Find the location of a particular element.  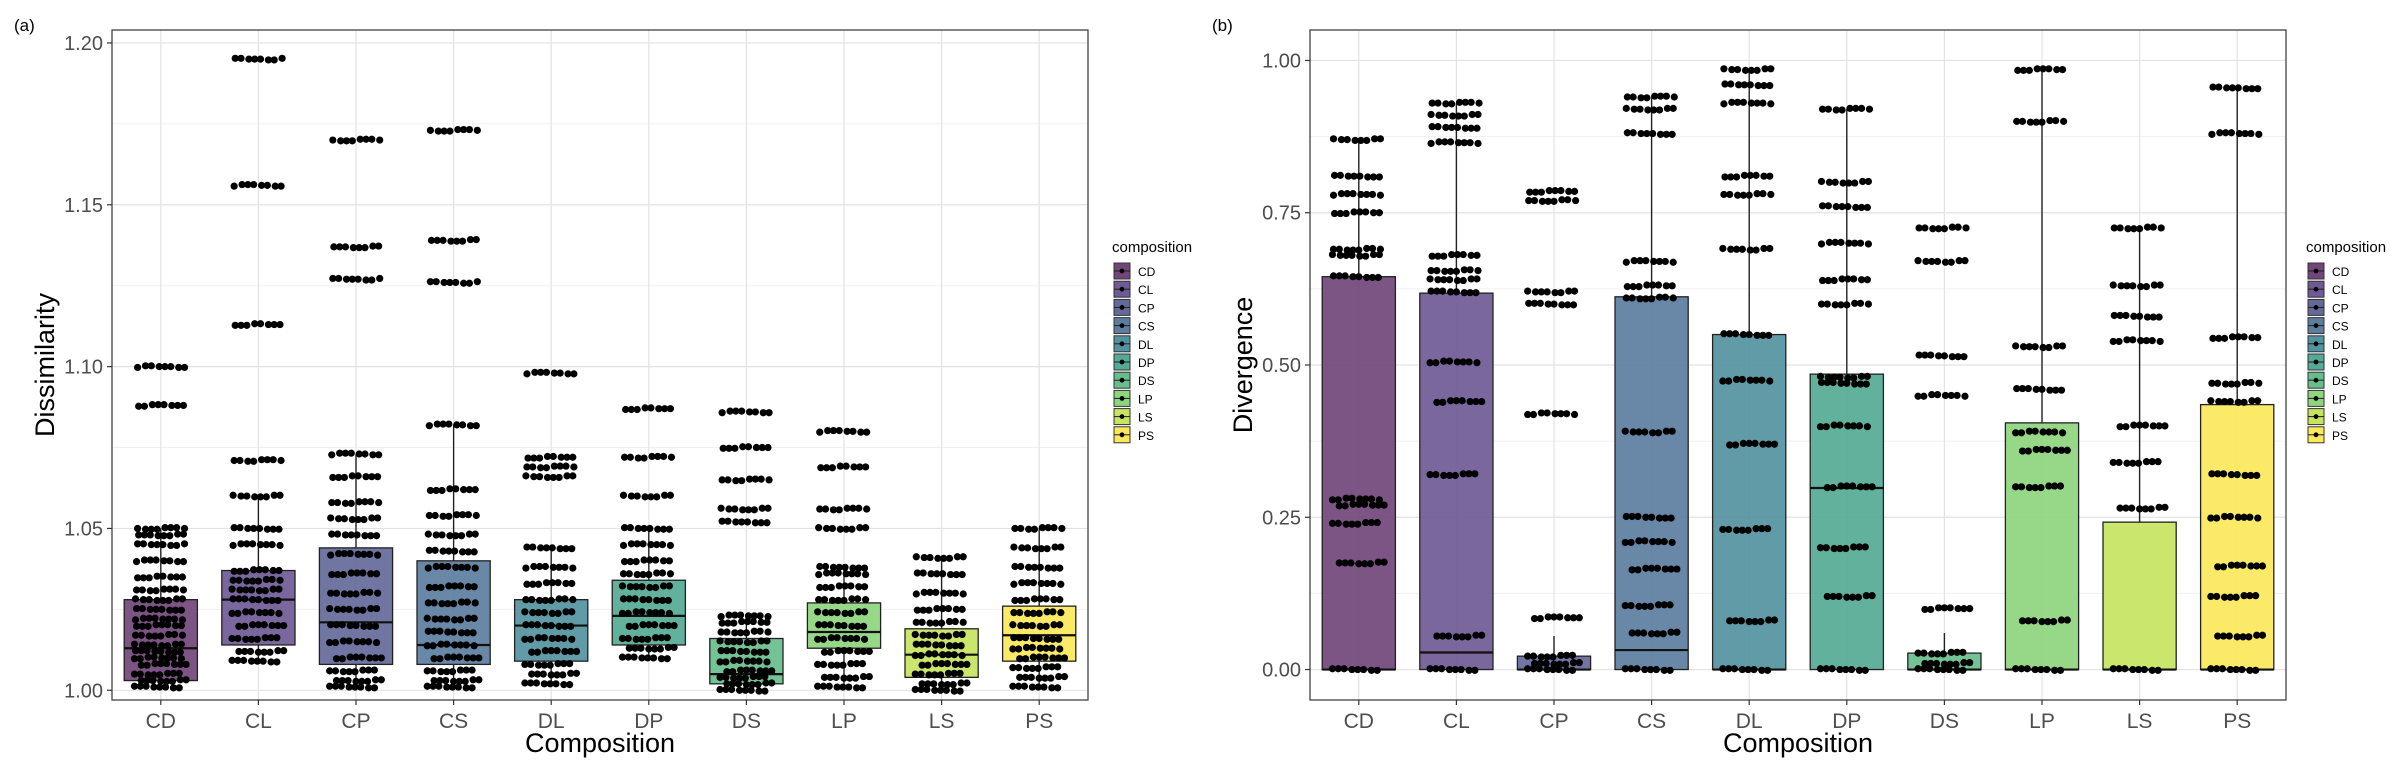

x-tick-label: CP is located at coordinates (1553, 721).